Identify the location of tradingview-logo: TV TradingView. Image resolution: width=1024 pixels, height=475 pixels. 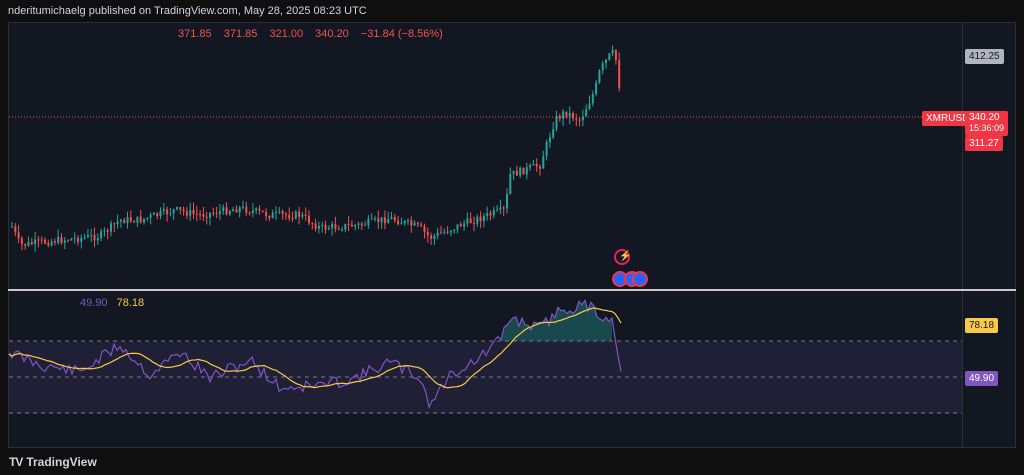
(53, 462).